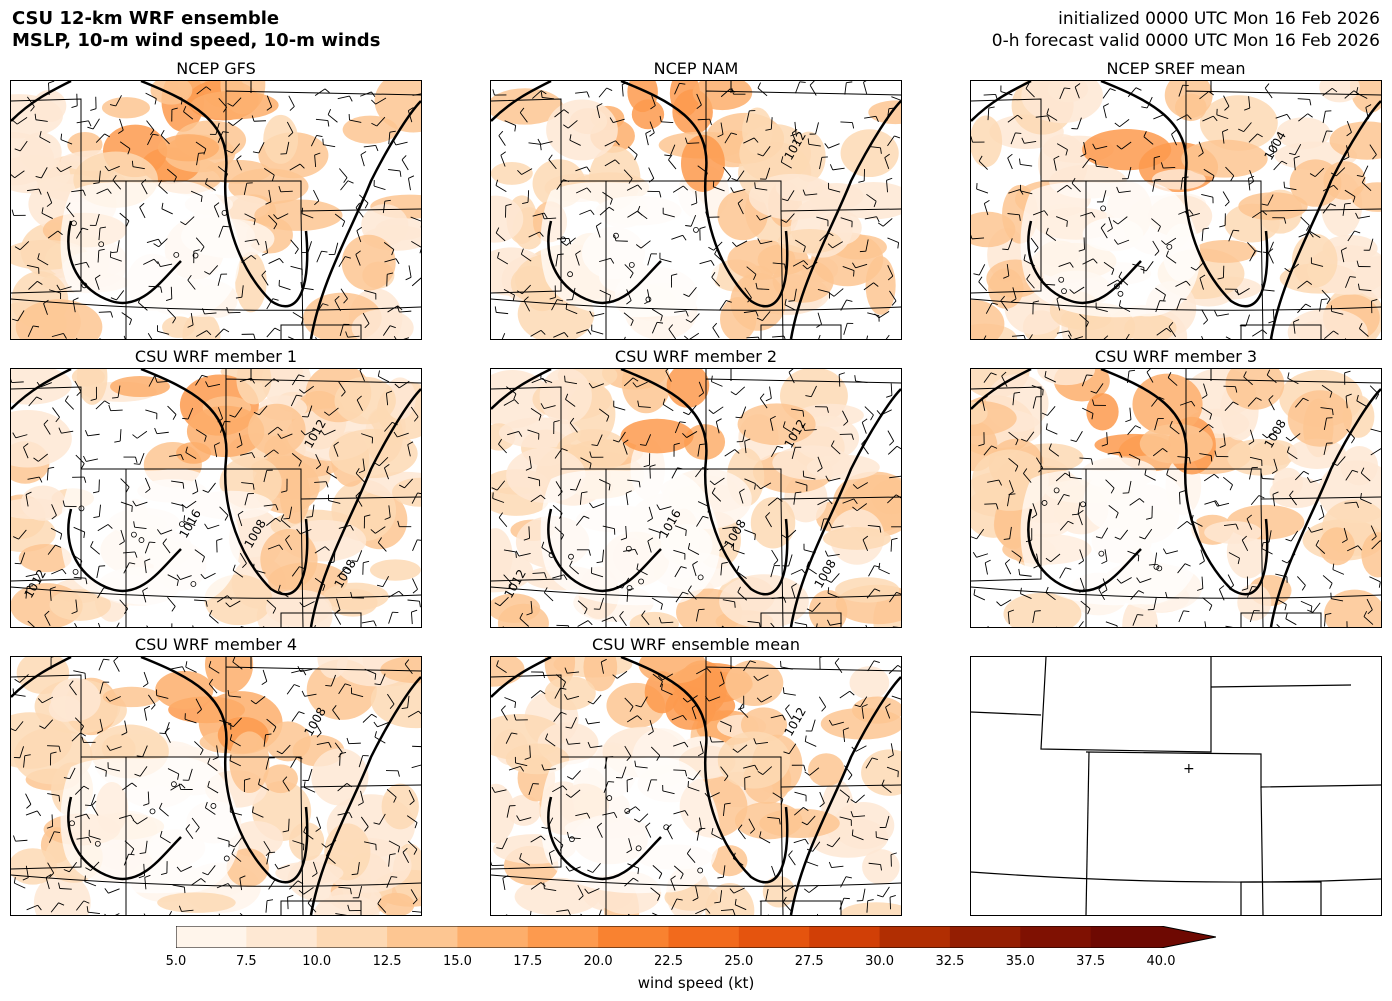  Describe the element at coordinates (1219, 19) in the screenshot. I see `init-time: initialized 0000 UTC Mon 16 Feb 2026` at that location.